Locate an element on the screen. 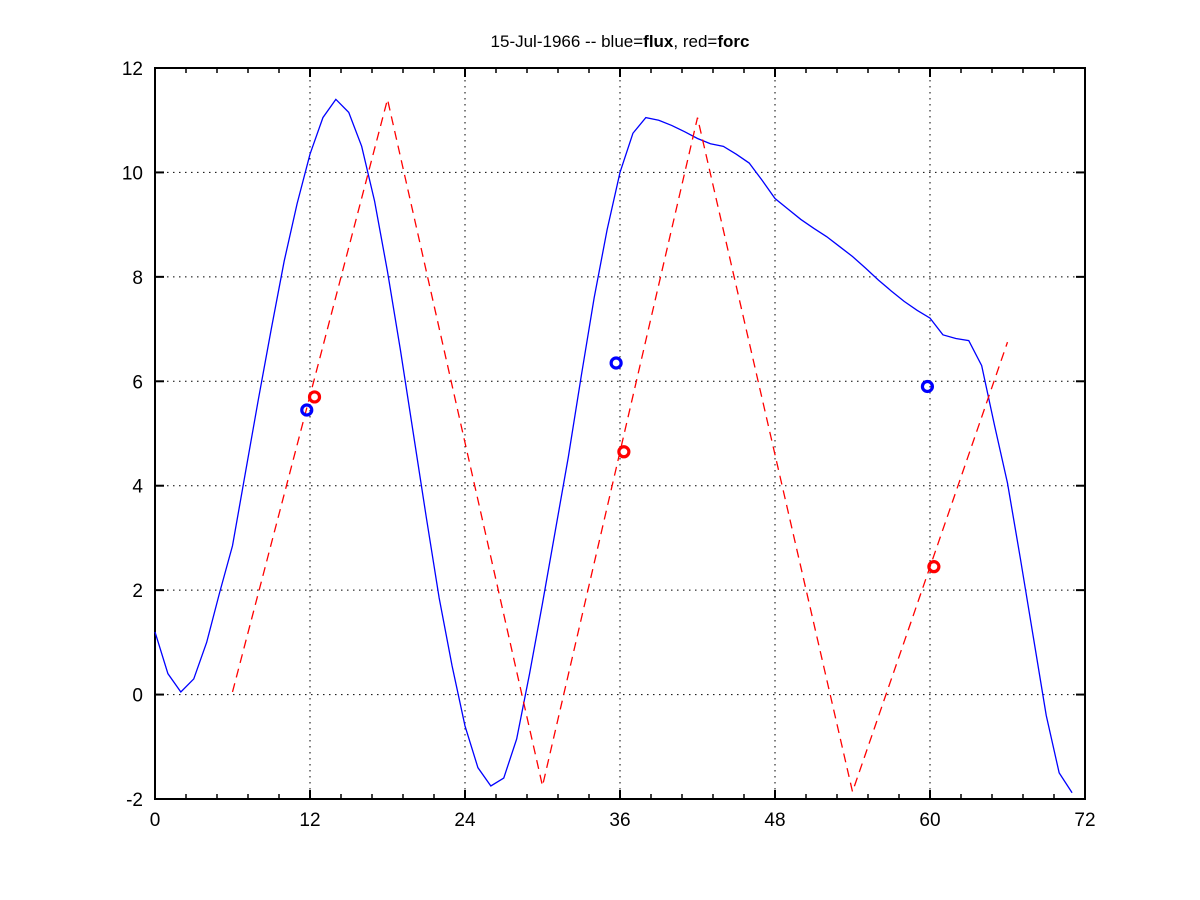 The height and width of the screenshot is (900, 1200). x-tick-label: 0 is located at coordinates (155, 820).